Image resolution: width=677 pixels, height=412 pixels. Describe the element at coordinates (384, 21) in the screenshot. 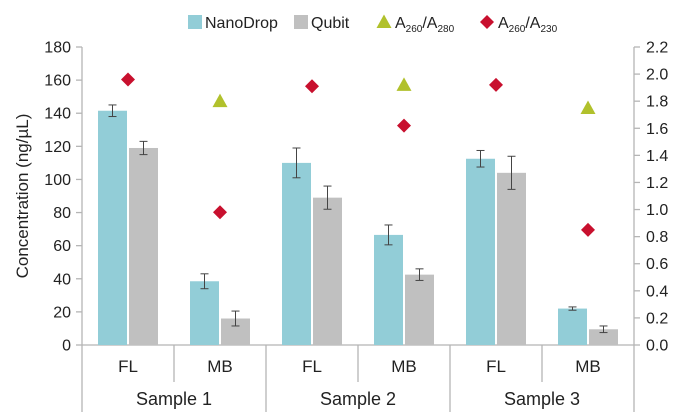

I see `legend-marker-a260-a280` at that location.